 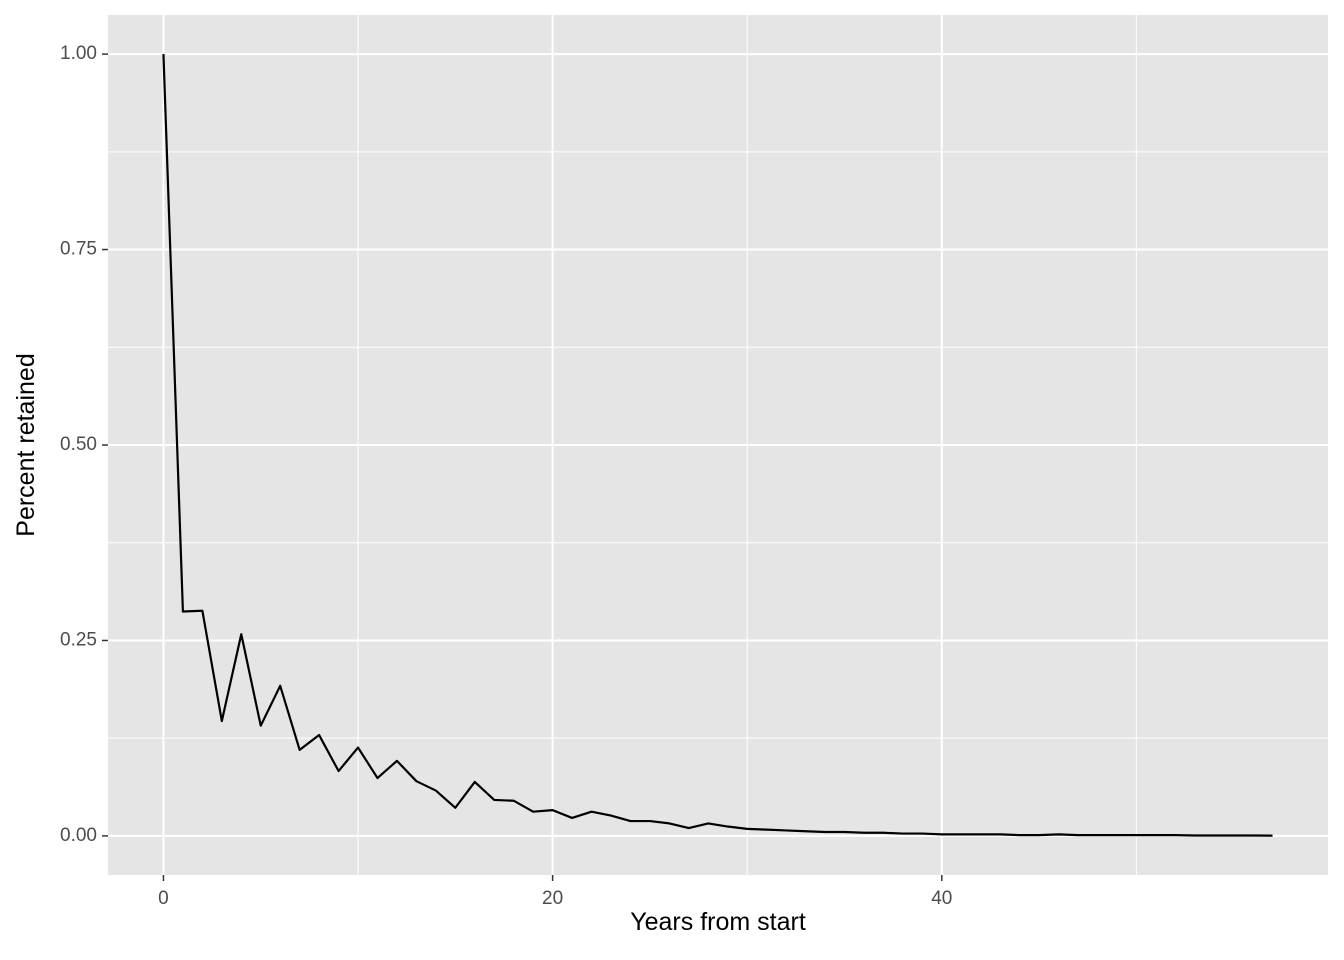 What do you see at coordinates (163, 898) in the screenshot?
I see `x-tick-label: 0` at bounding box center [163, 898].